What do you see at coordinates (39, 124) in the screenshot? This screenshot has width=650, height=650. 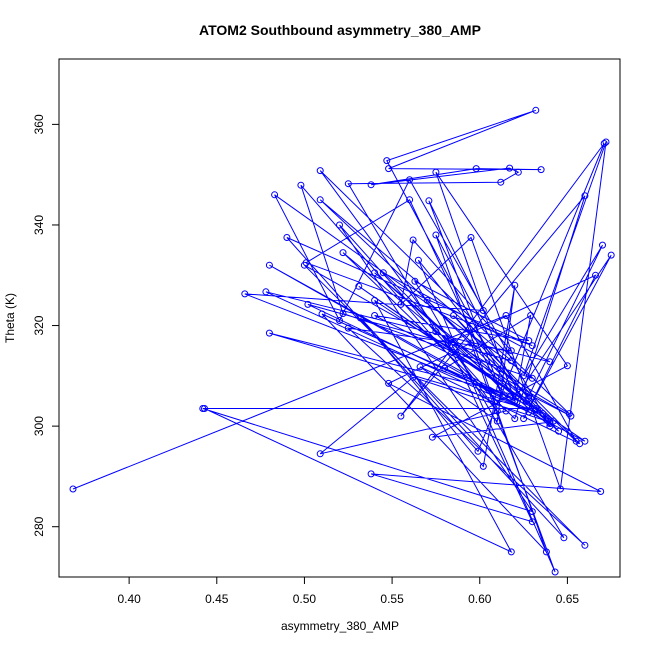 I see `y-tick-label: 360` at bounding box center [39, 124].